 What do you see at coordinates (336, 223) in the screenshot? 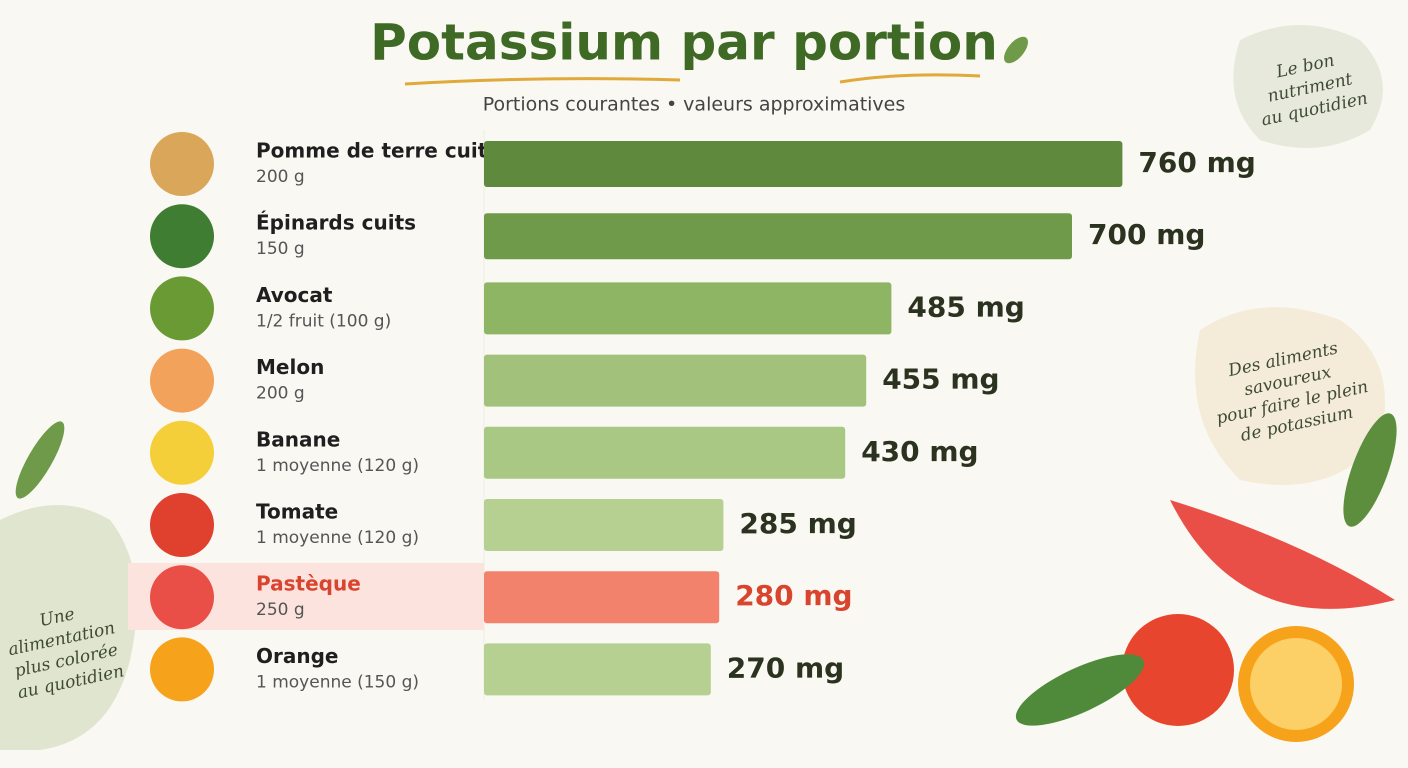
I see `category-label: Épinards cuits` at bounding box center [336, 223].